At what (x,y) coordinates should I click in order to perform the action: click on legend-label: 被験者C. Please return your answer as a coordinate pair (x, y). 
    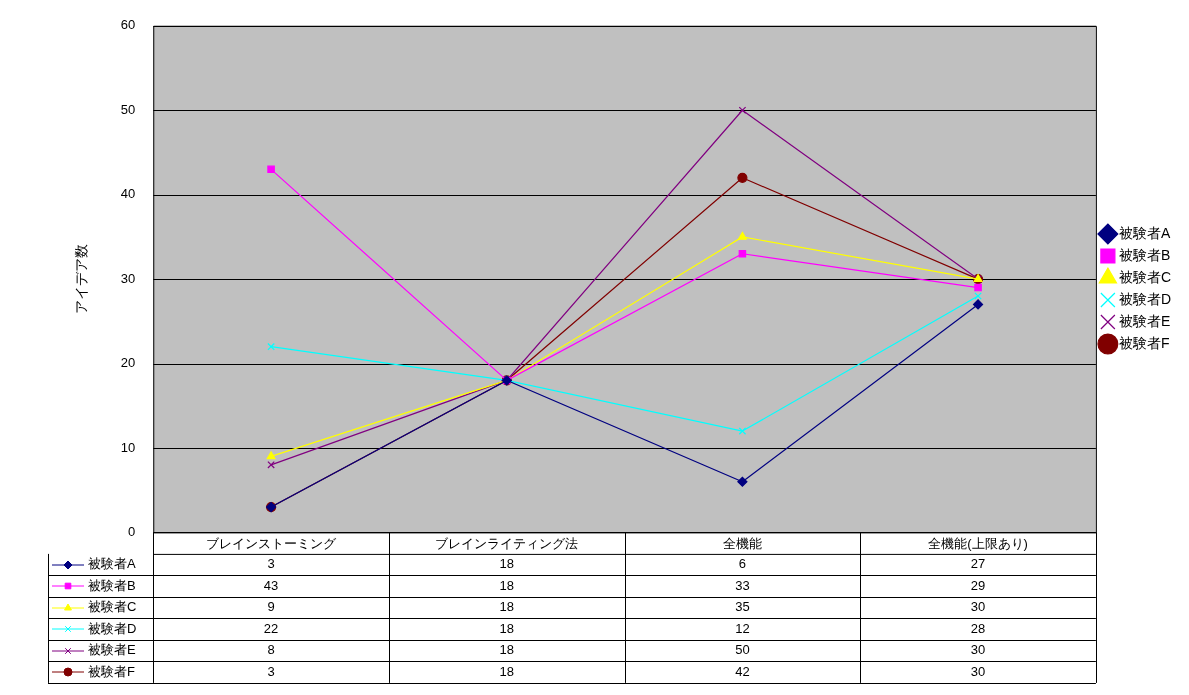
    Looking at the image, I should click on (1145, 276).